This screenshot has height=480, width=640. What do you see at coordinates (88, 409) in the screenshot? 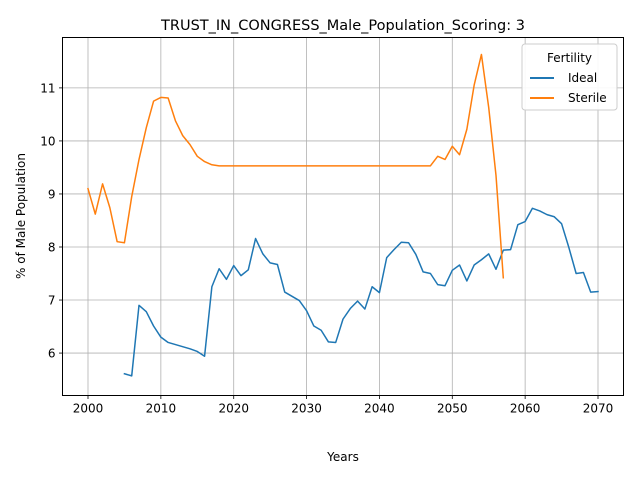
I see `x-tick-label: 2000` at bounding box center [88, 409].